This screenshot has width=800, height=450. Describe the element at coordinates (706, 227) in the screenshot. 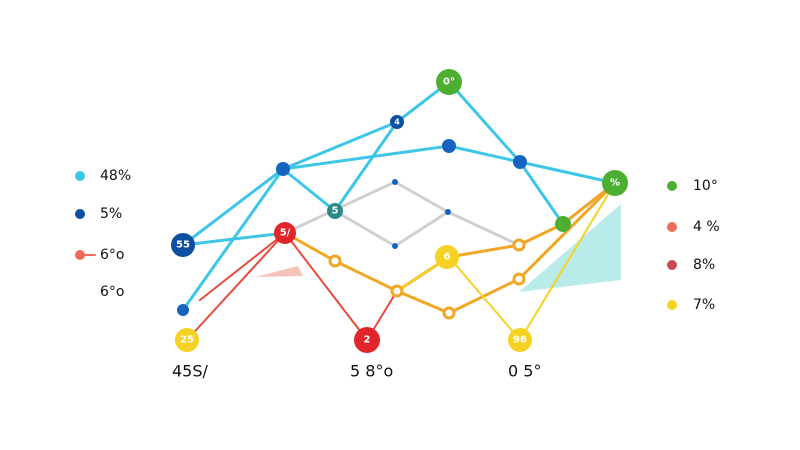

I see `legend-label: 4 %` at that location.